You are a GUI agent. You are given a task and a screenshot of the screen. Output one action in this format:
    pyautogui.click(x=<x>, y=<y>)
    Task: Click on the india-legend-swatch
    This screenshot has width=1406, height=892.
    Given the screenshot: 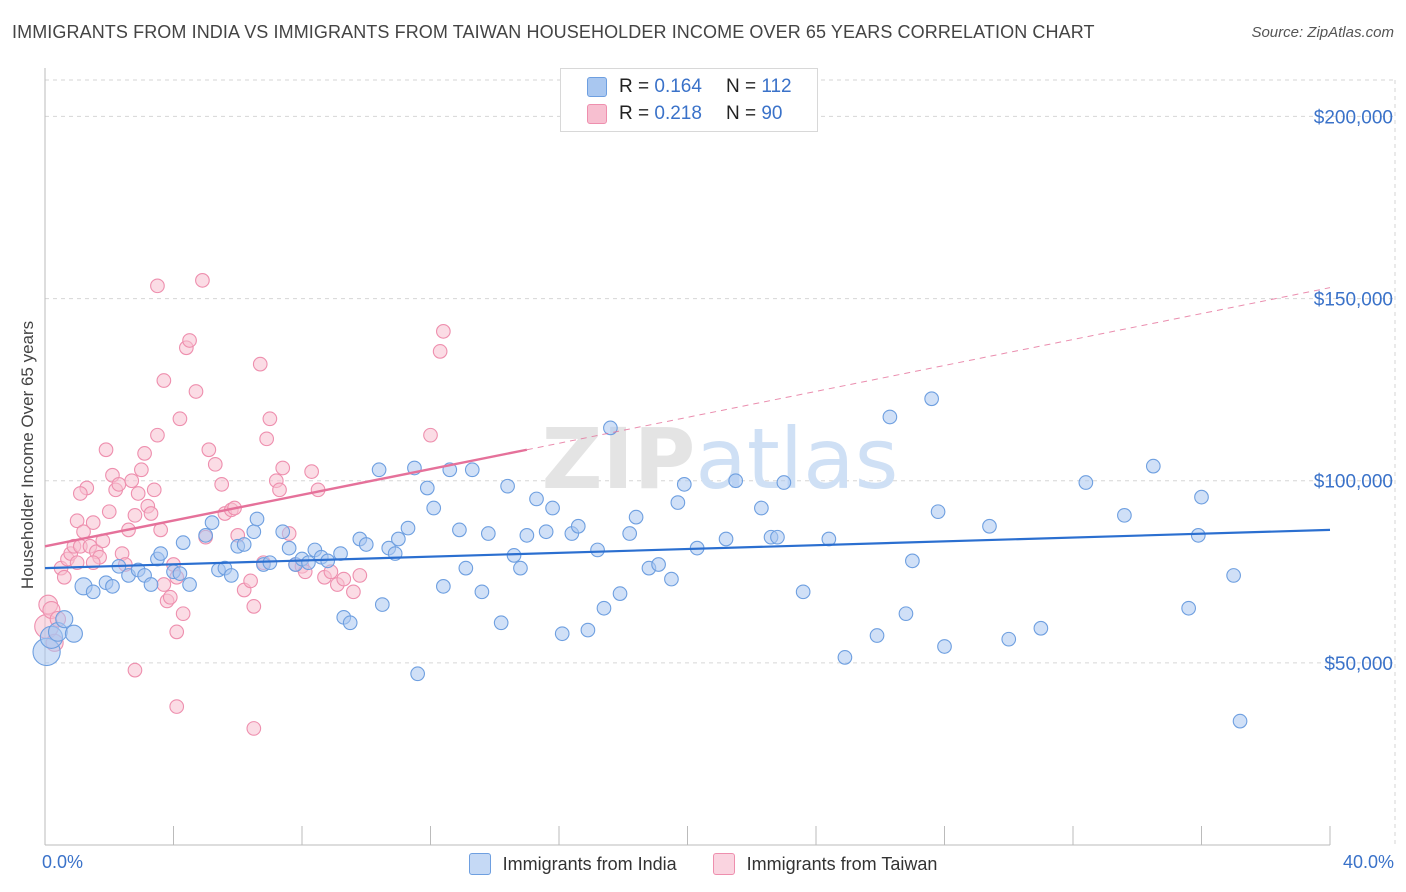 What is the action you would take?
    pyautogui.click(x=479, y=864)
    